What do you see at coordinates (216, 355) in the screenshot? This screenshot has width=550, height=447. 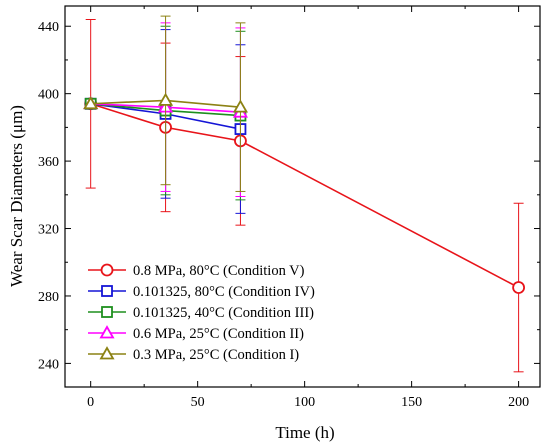 I see `legend-label: 0.3 MPa, 25°C (Condition I)` at bounding box center [216, 355].